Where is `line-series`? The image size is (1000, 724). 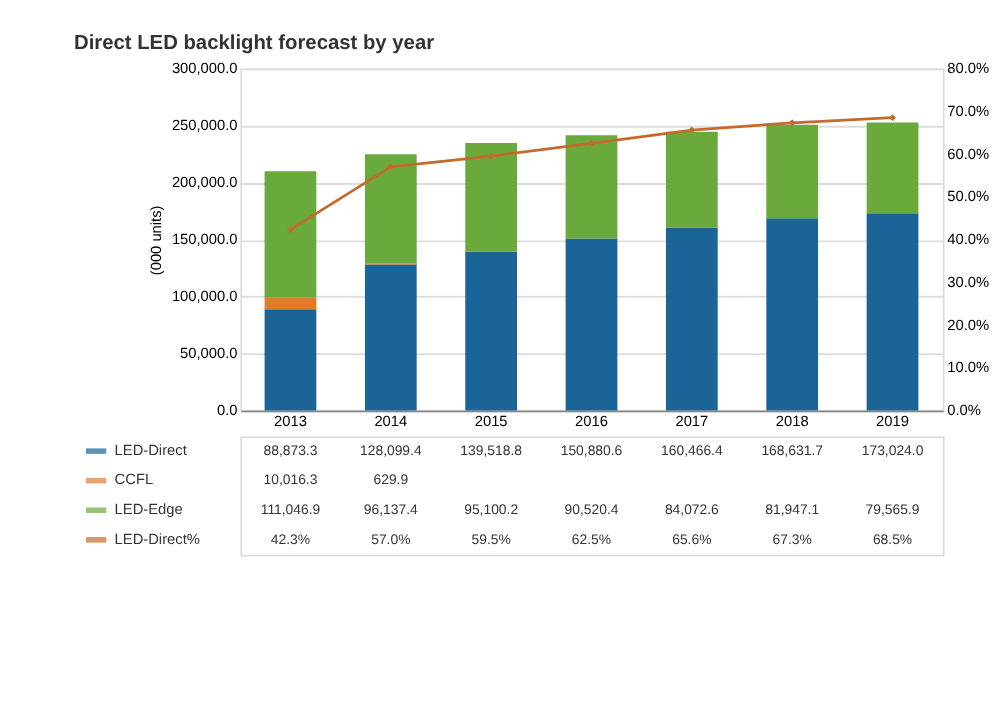 line-series is located at coordinates (591, 174).